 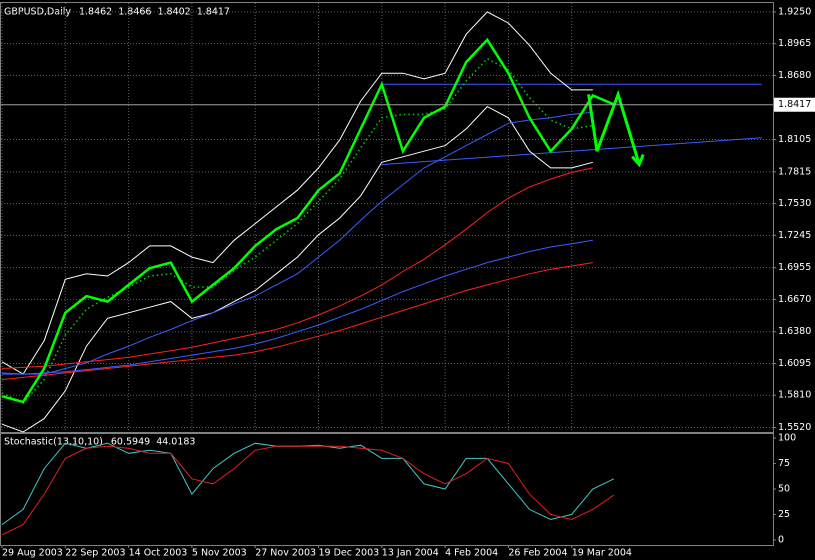 What do you see at coordinates (95, 12) in the screenshot?
I see `header-value: 1.8462` at bounding box center [95, 12].